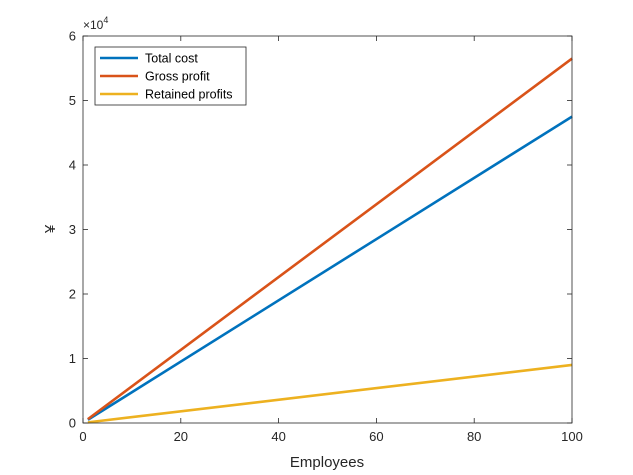 Image resolution: width=633 pixels, height=475 pixels. I want to click on y-tick-labels: 0 1 2 3 4 5 6, so click(72, 230).